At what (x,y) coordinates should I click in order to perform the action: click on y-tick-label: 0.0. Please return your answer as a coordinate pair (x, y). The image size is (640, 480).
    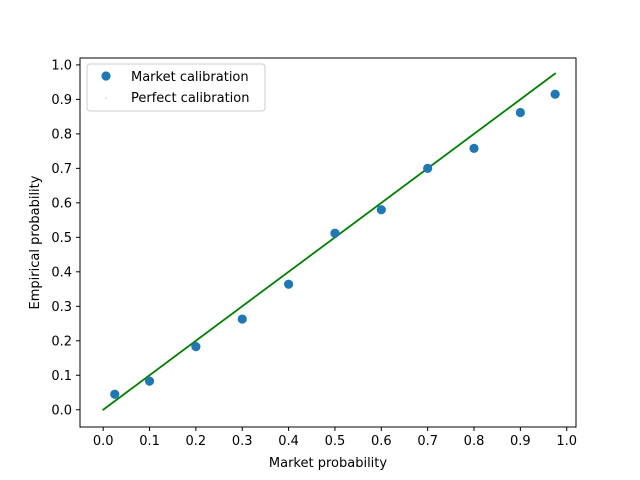
    Looking at the image, I should click on (61, 410).